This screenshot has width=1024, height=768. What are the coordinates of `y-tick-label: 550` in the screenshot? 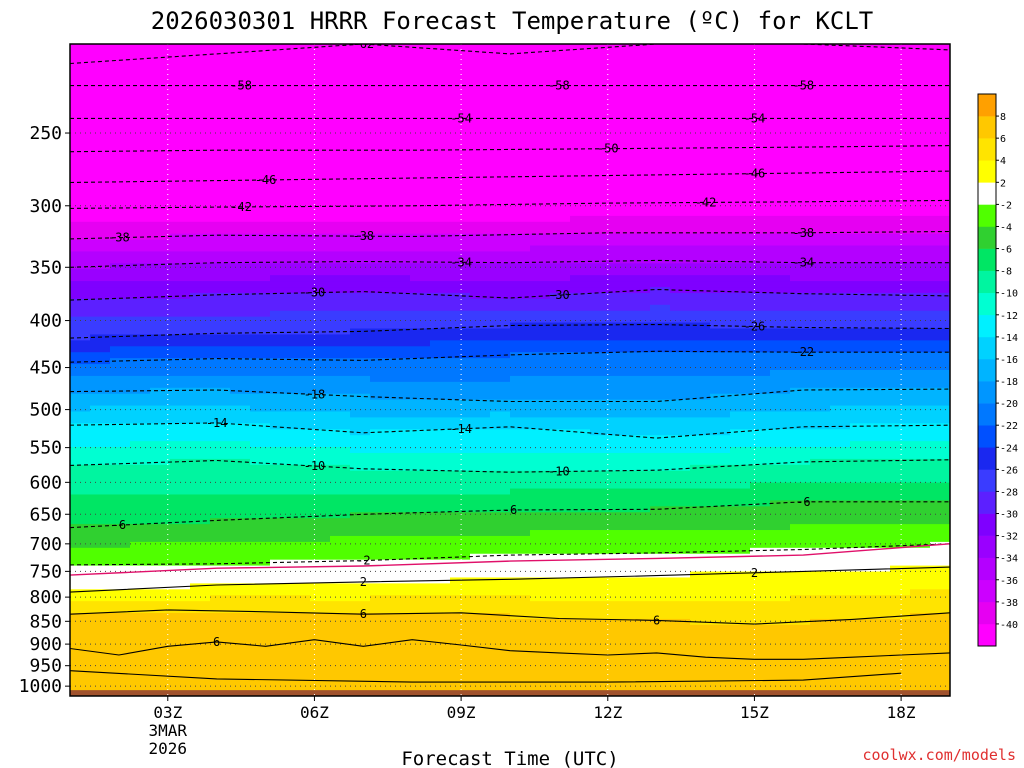 It's located at (45, 448).